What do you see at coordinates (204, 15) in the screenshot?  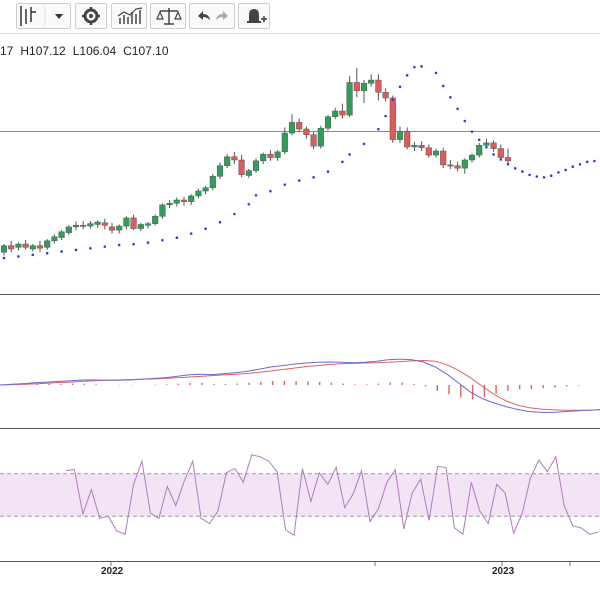 I see `undo-icon` at bounding box center [204, 15].